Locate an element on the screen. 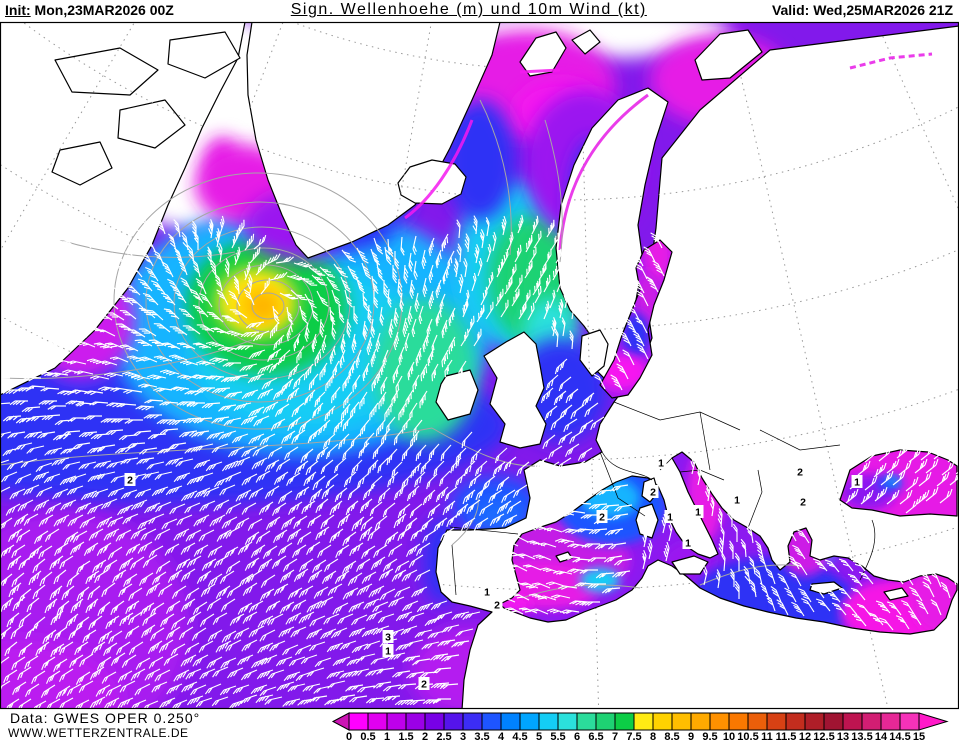  legend-tick: 5 is located at coordinates (539, 736).